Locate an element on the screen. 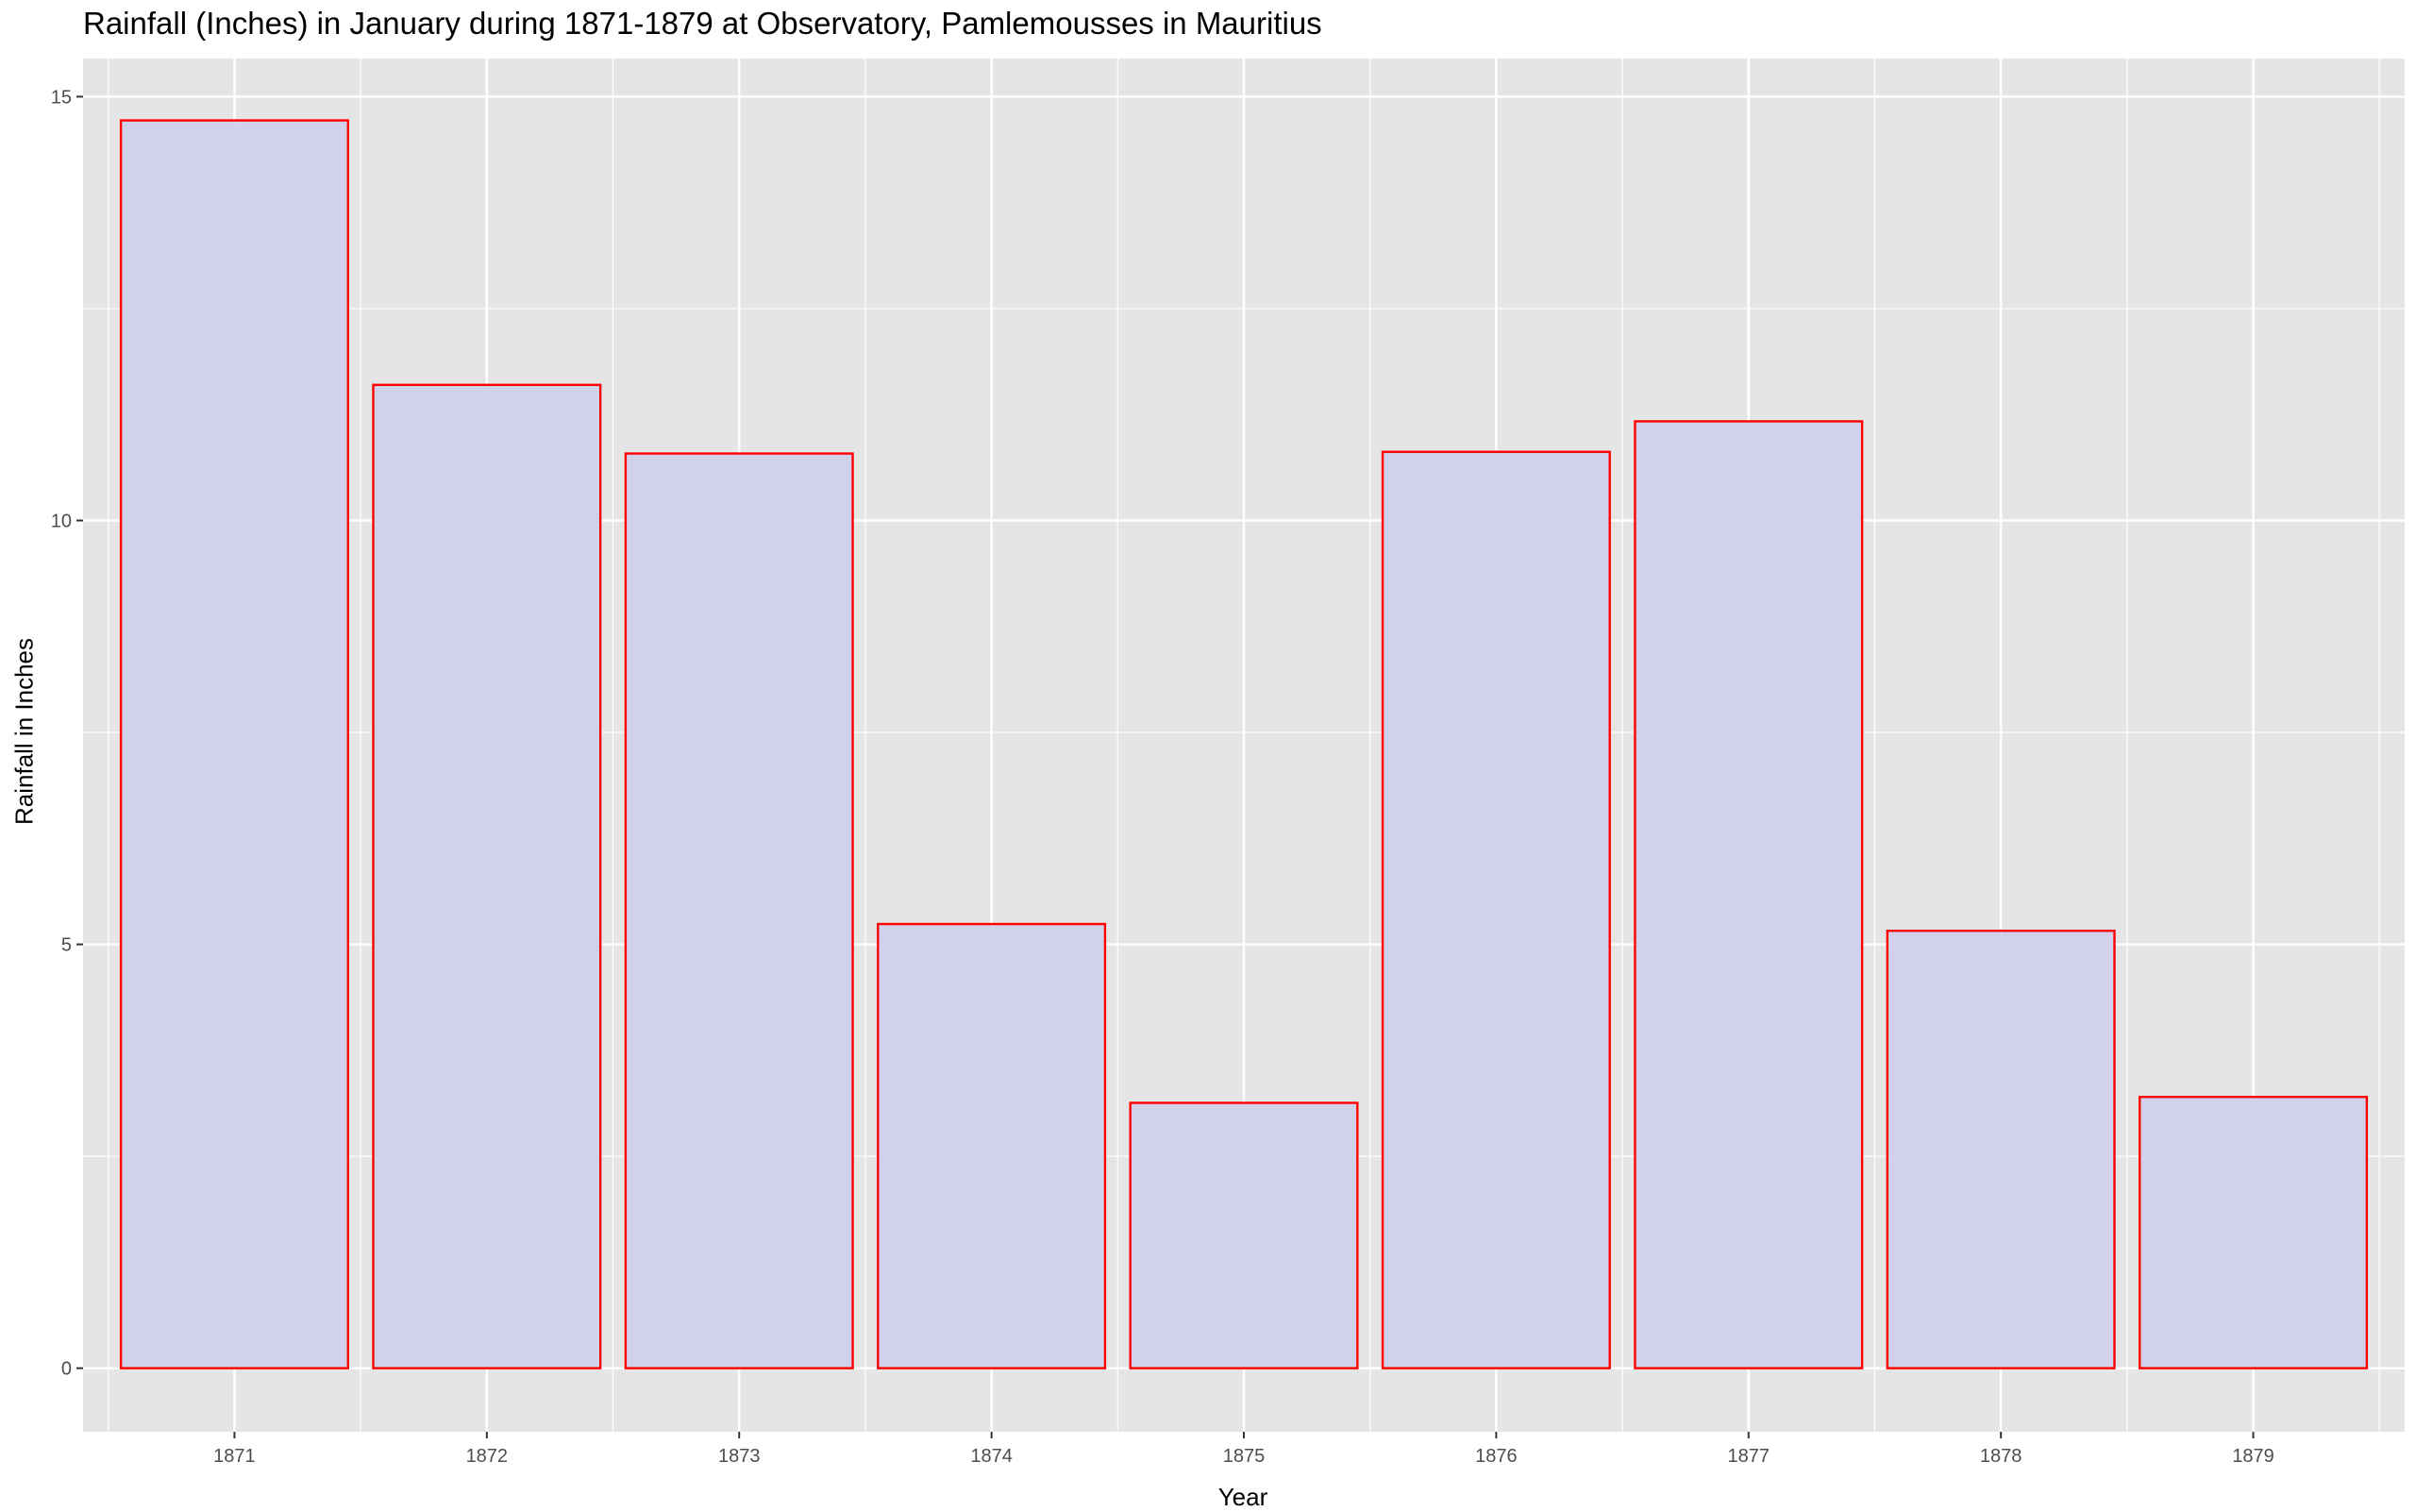 The width and height of the screenshot is (2416, 1512). y-tick-label: 10 is located at coordinates (62, 521).